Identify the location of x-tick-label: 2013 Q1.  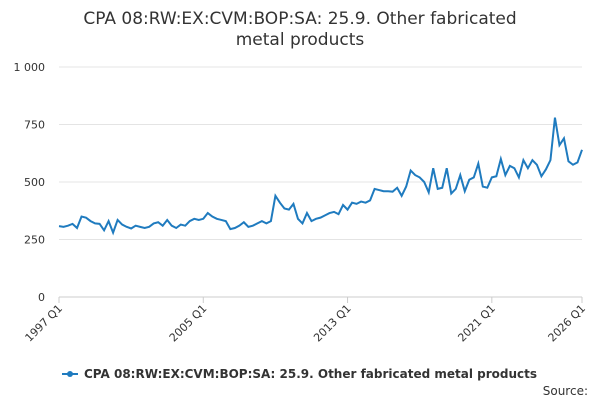
(332, 323).